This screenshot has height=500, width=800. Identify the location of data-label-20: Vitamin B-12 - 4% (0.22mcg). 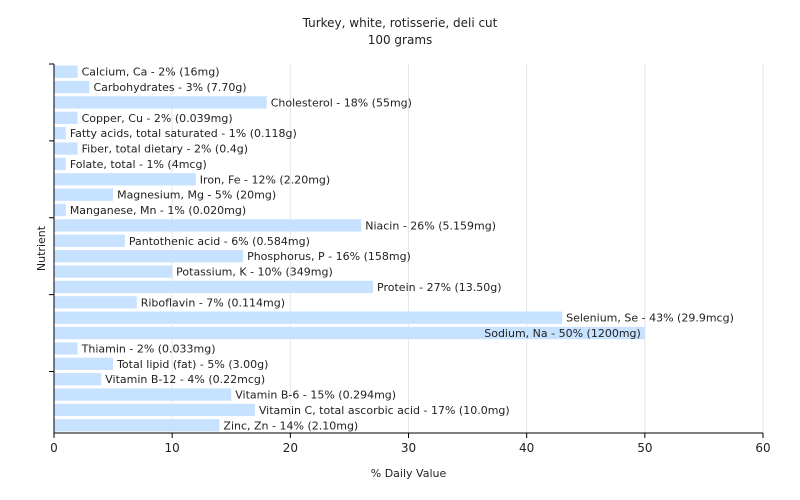
(185, 379).